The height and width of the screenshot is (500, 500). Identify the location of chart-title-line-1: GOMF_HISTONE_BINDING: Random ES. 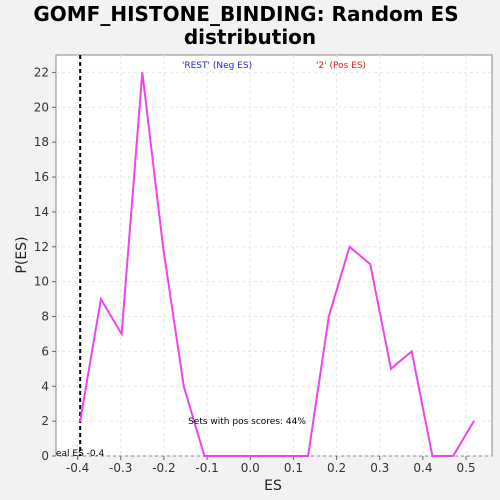
(245, 14).